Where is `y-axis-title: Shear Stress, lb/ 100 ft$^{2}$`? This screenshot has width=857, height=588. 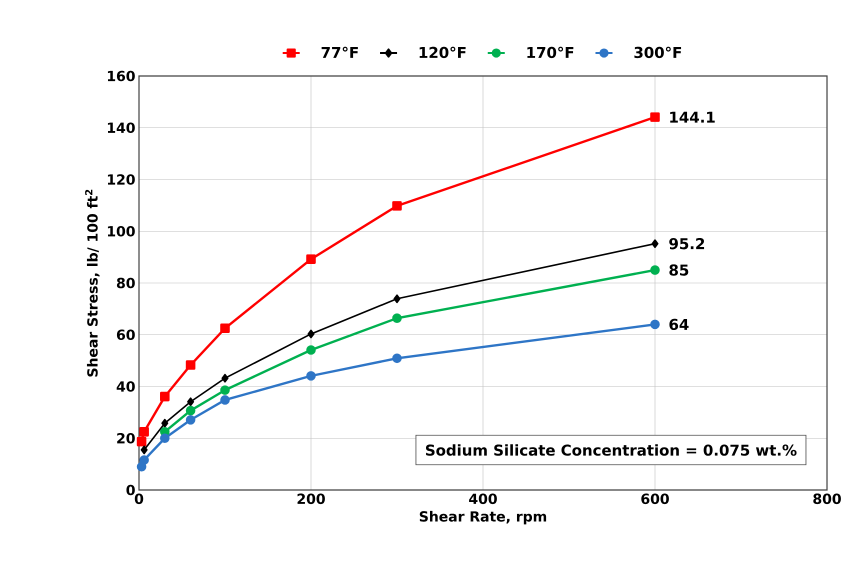 y-axis-title: Shear Stress, lb/ 100 ft$^{2}$ is located at coordinates (92, 283).